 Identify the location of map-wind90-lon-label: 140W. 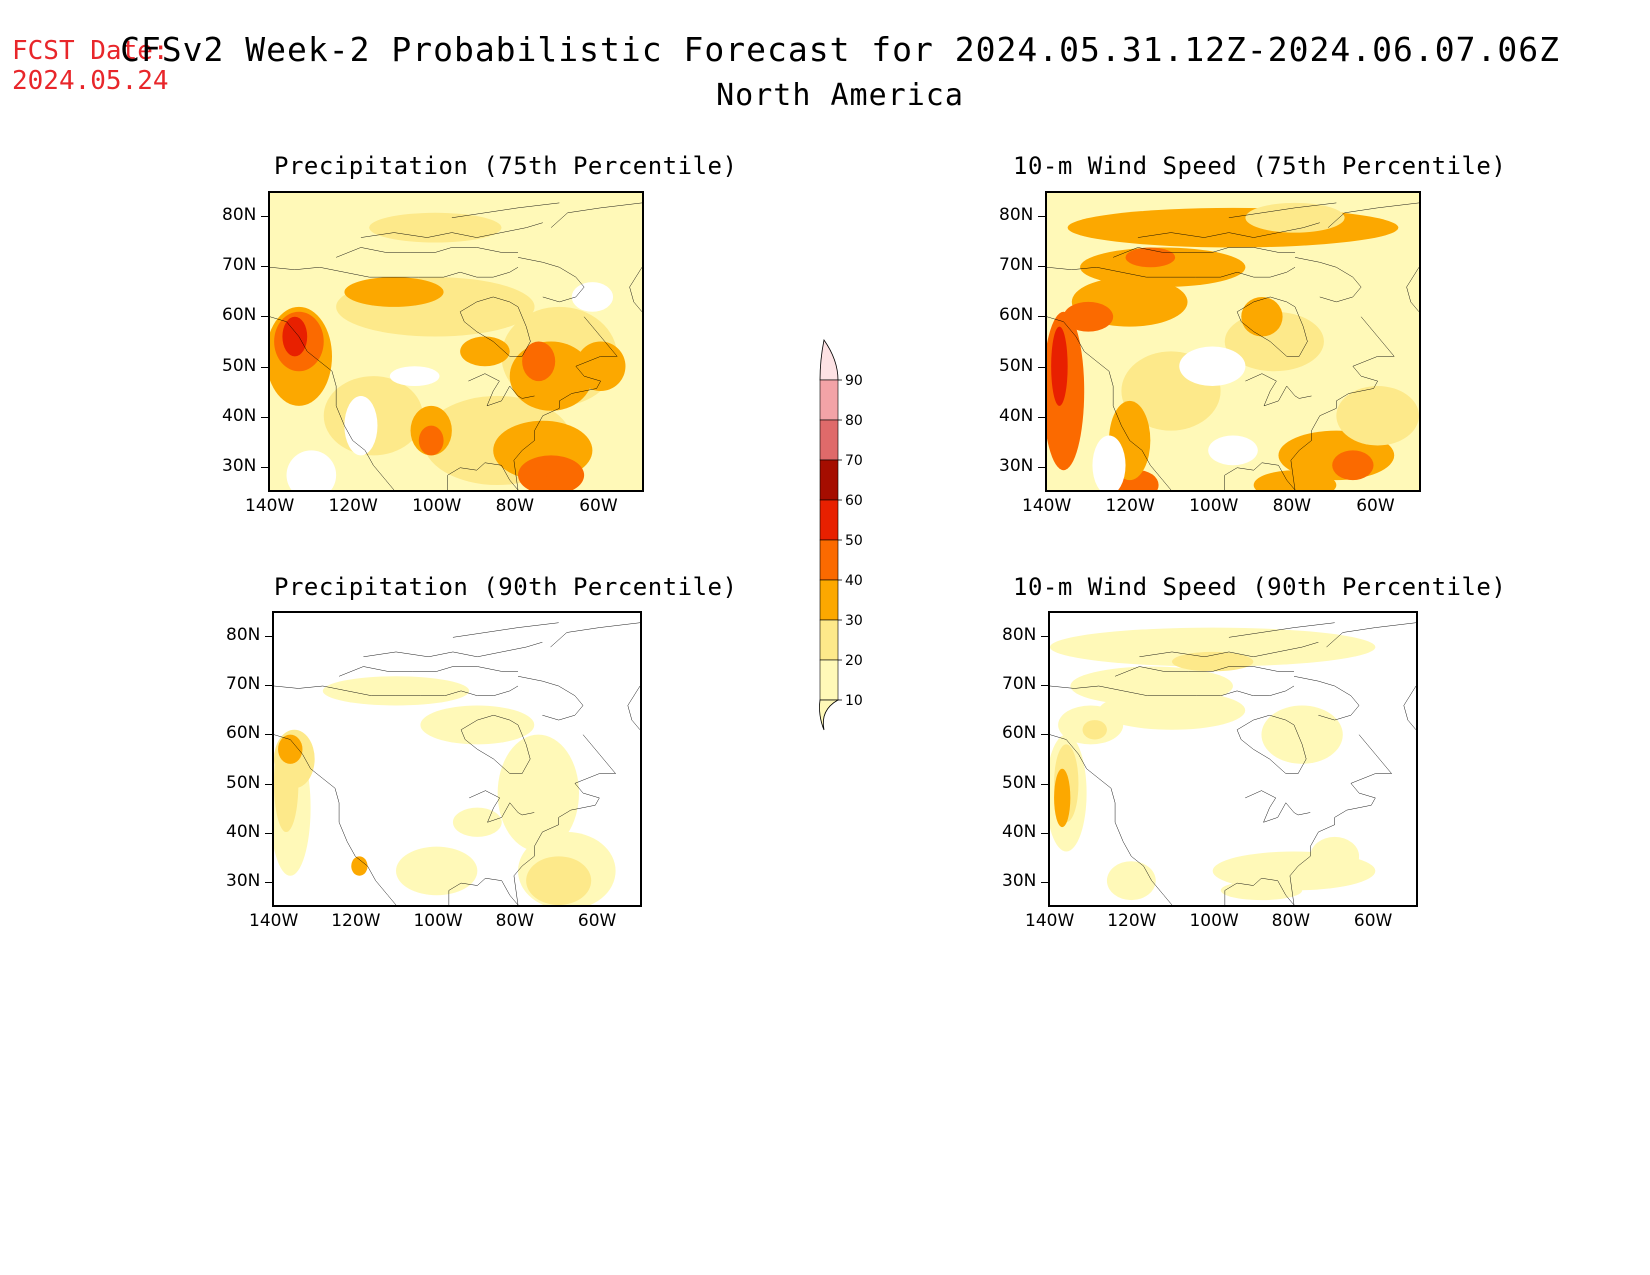
(1050, 921).